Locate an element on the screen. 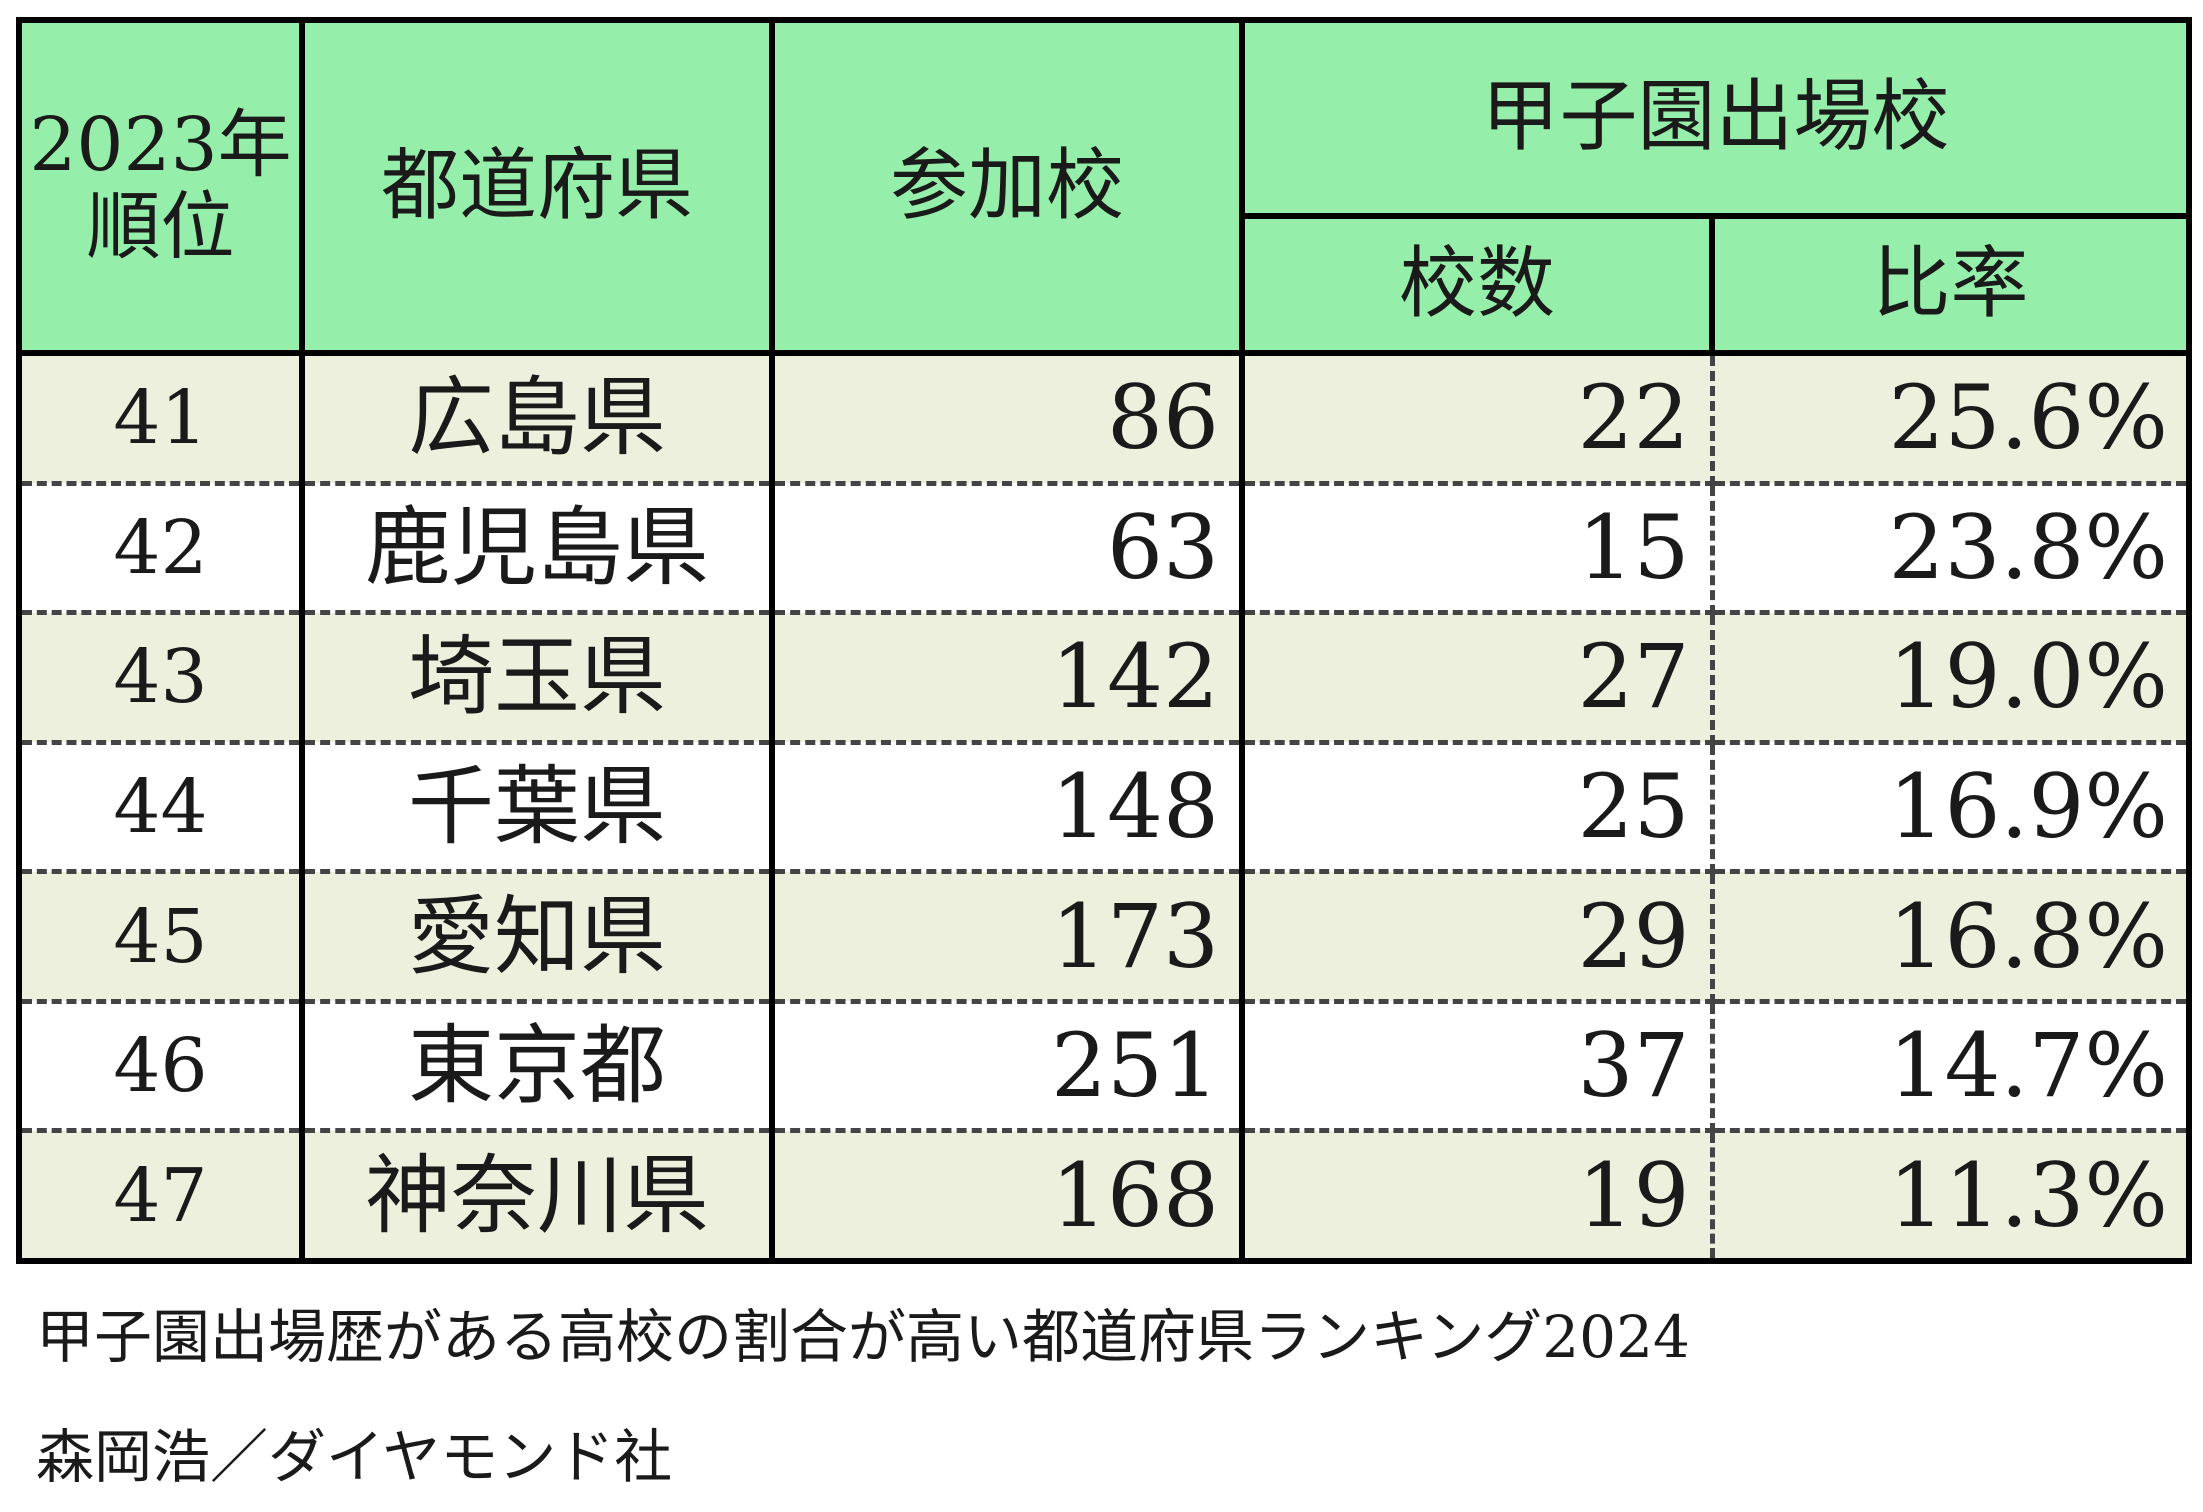 The image size is (2203, 1512). ratio-cell: 16.9% is located at coordinates (1951, 808).